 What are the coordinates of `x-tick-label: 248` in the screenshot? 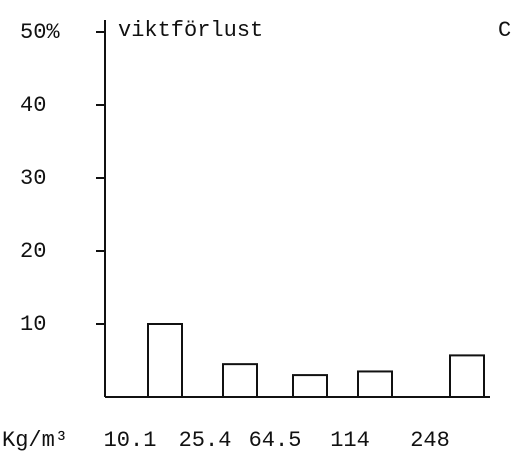 It's located at (430, 440).